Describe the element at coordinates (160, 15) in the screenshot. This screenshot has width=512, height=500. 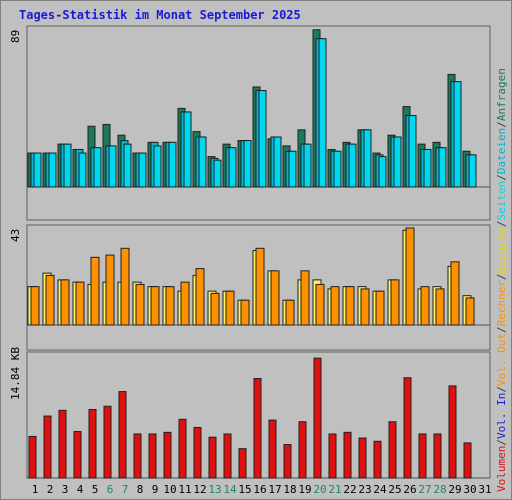
I see `chart-title: Tages-Statistik im Monat September 2025` at that location.